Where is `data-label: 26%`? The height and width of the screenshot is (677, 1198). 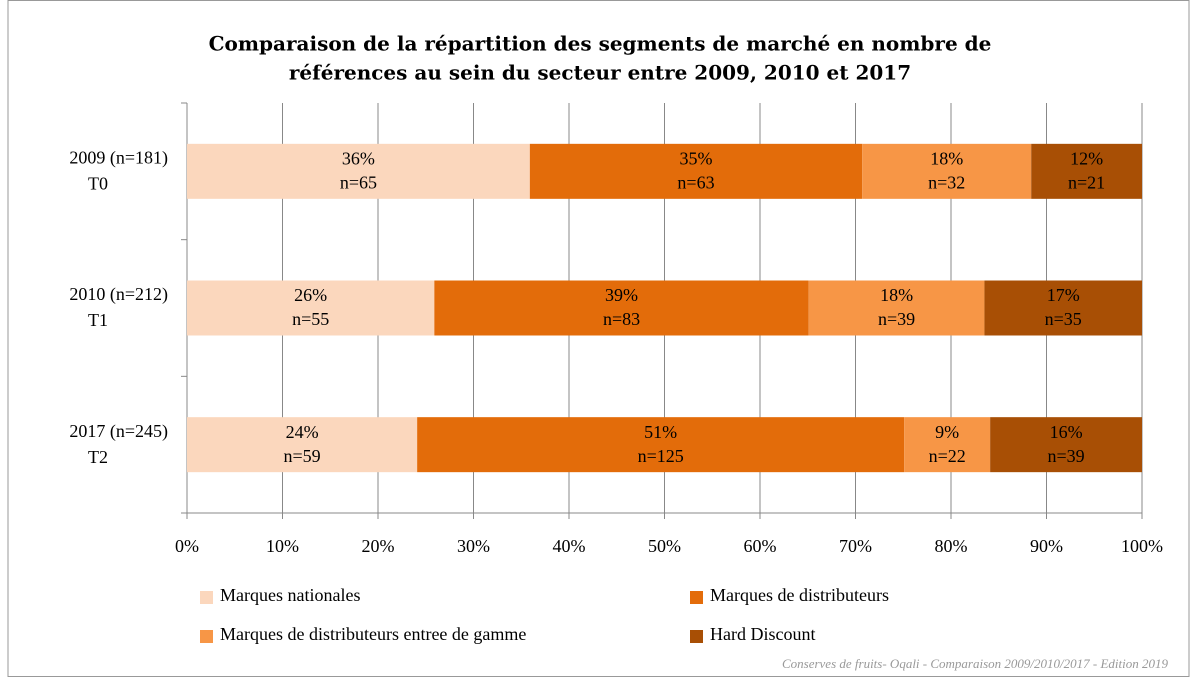 data-label: 26% is located at coordinates (310, 295).